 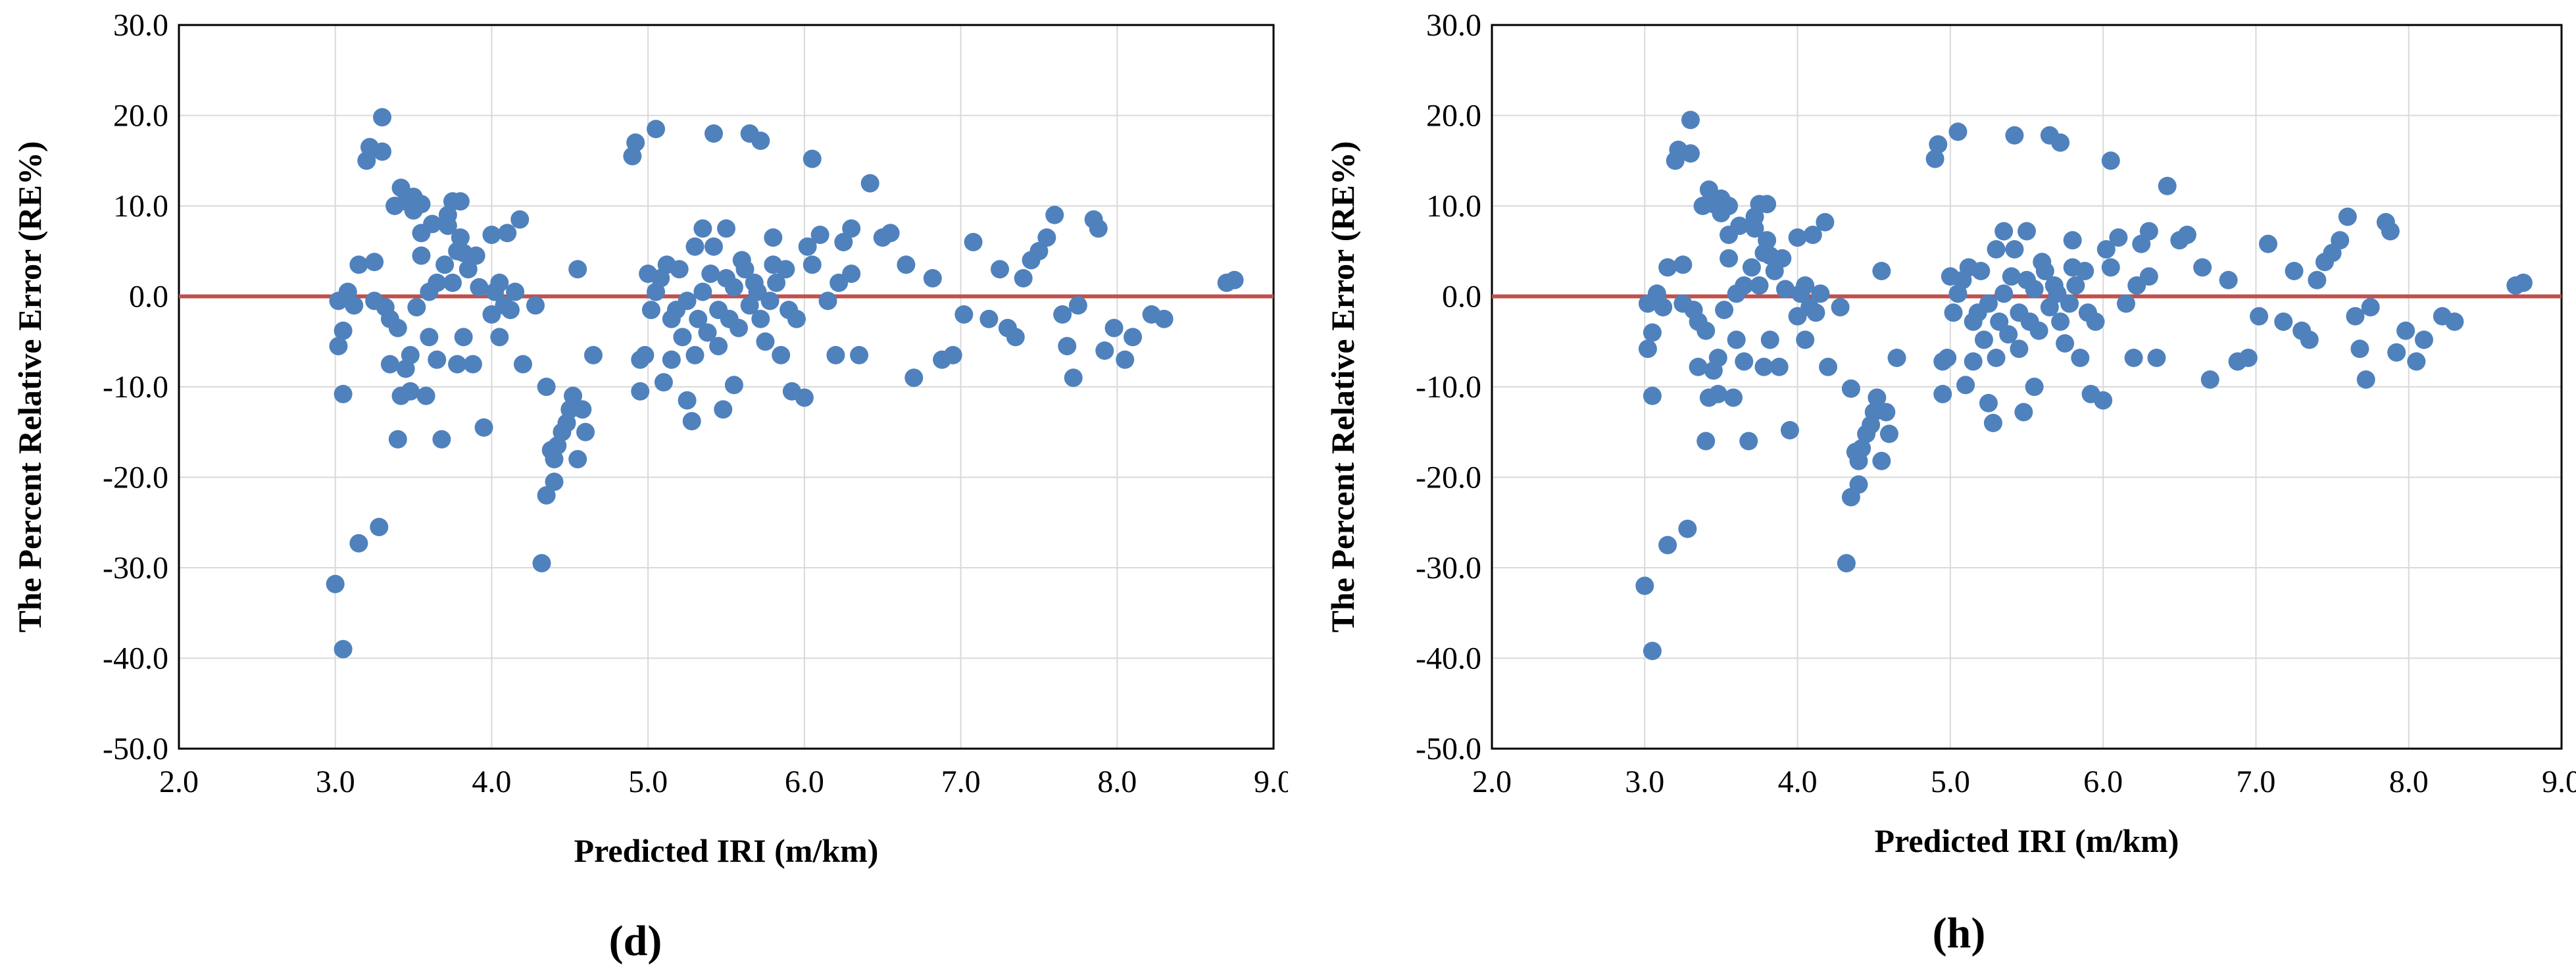 I want to click on x-tick-label: 3.0, so click(x=335, y=782).